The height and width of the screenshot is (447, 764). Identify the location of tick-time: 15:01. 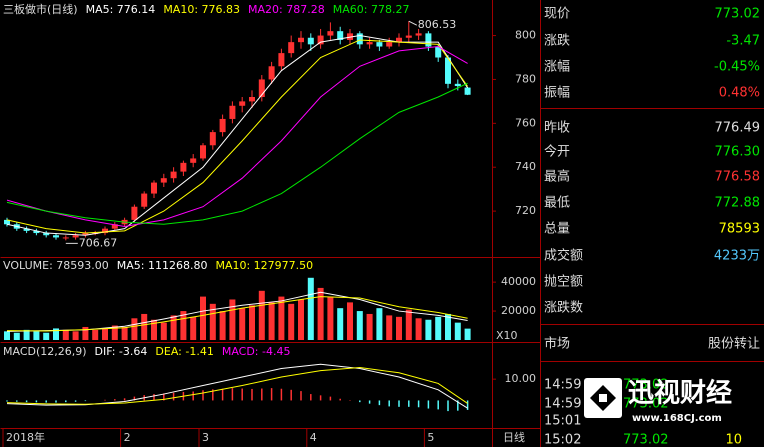
(562, 421).